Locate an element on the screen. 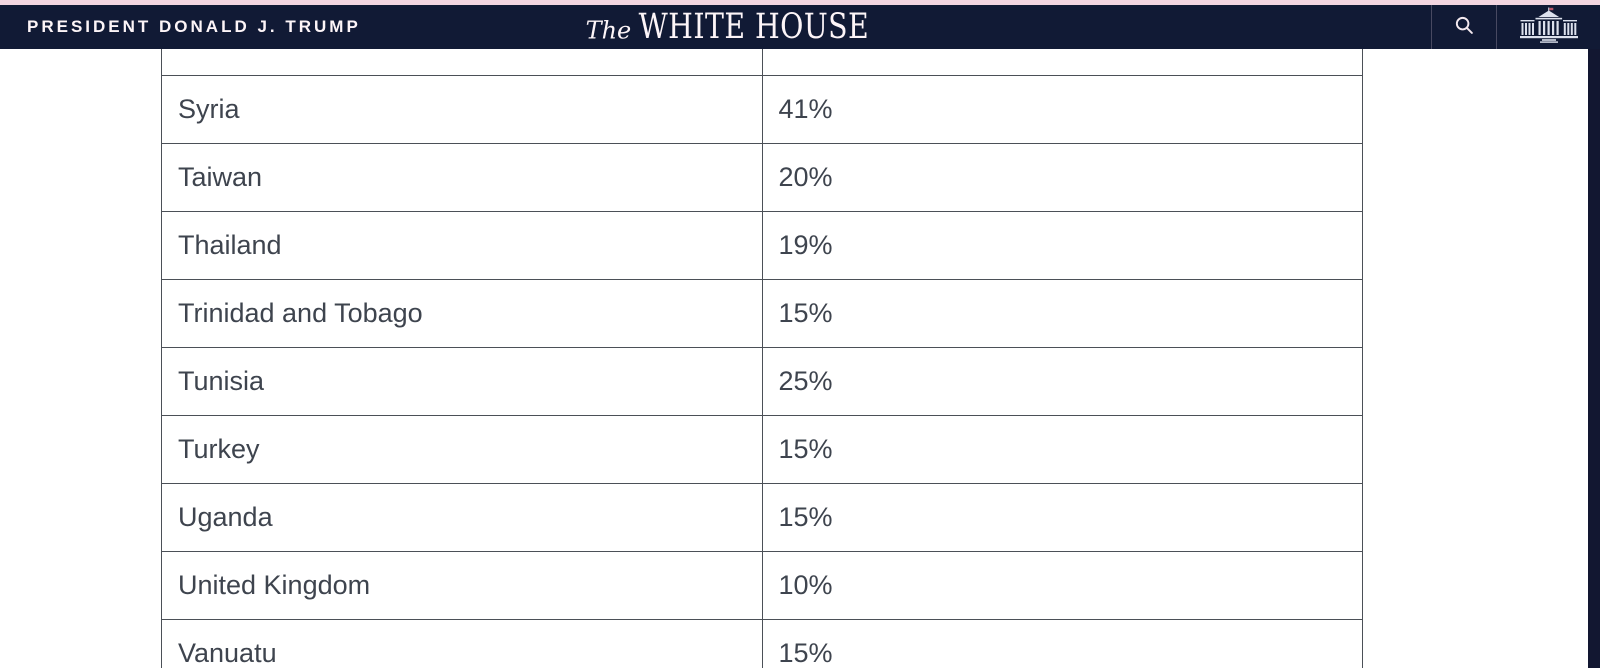 Image resolution: width=1600 pixels, height=668 pixels. country-cell: Tunisia is located at coordinates (462, 381).